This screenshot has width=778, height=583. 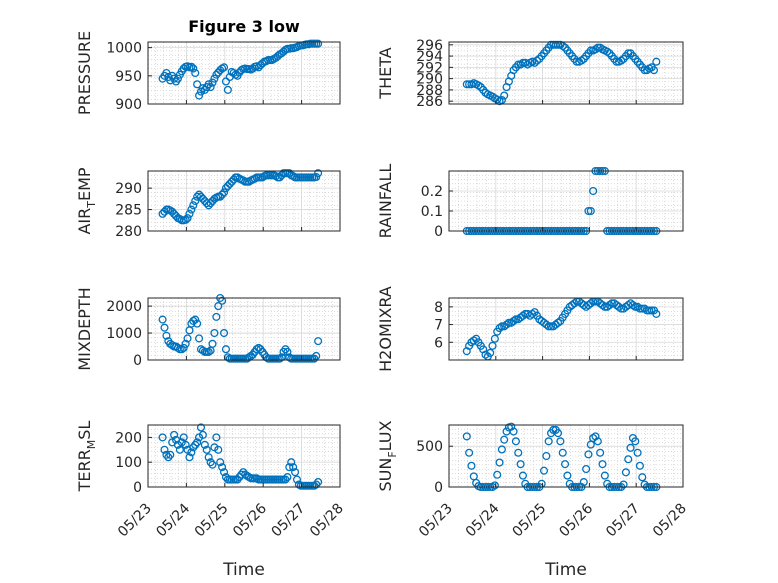 I want to click on subplot-pressure: 900 950 1000 PRESSURE Figure 3 low, so click(x=208, y=66).